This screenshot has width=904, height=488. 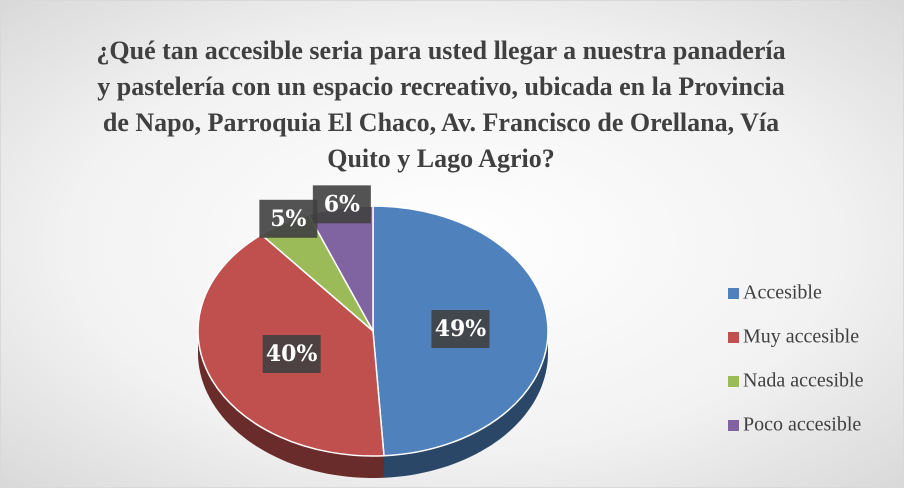 I want to click on value-label: 49%, so click(x=461, y=329).